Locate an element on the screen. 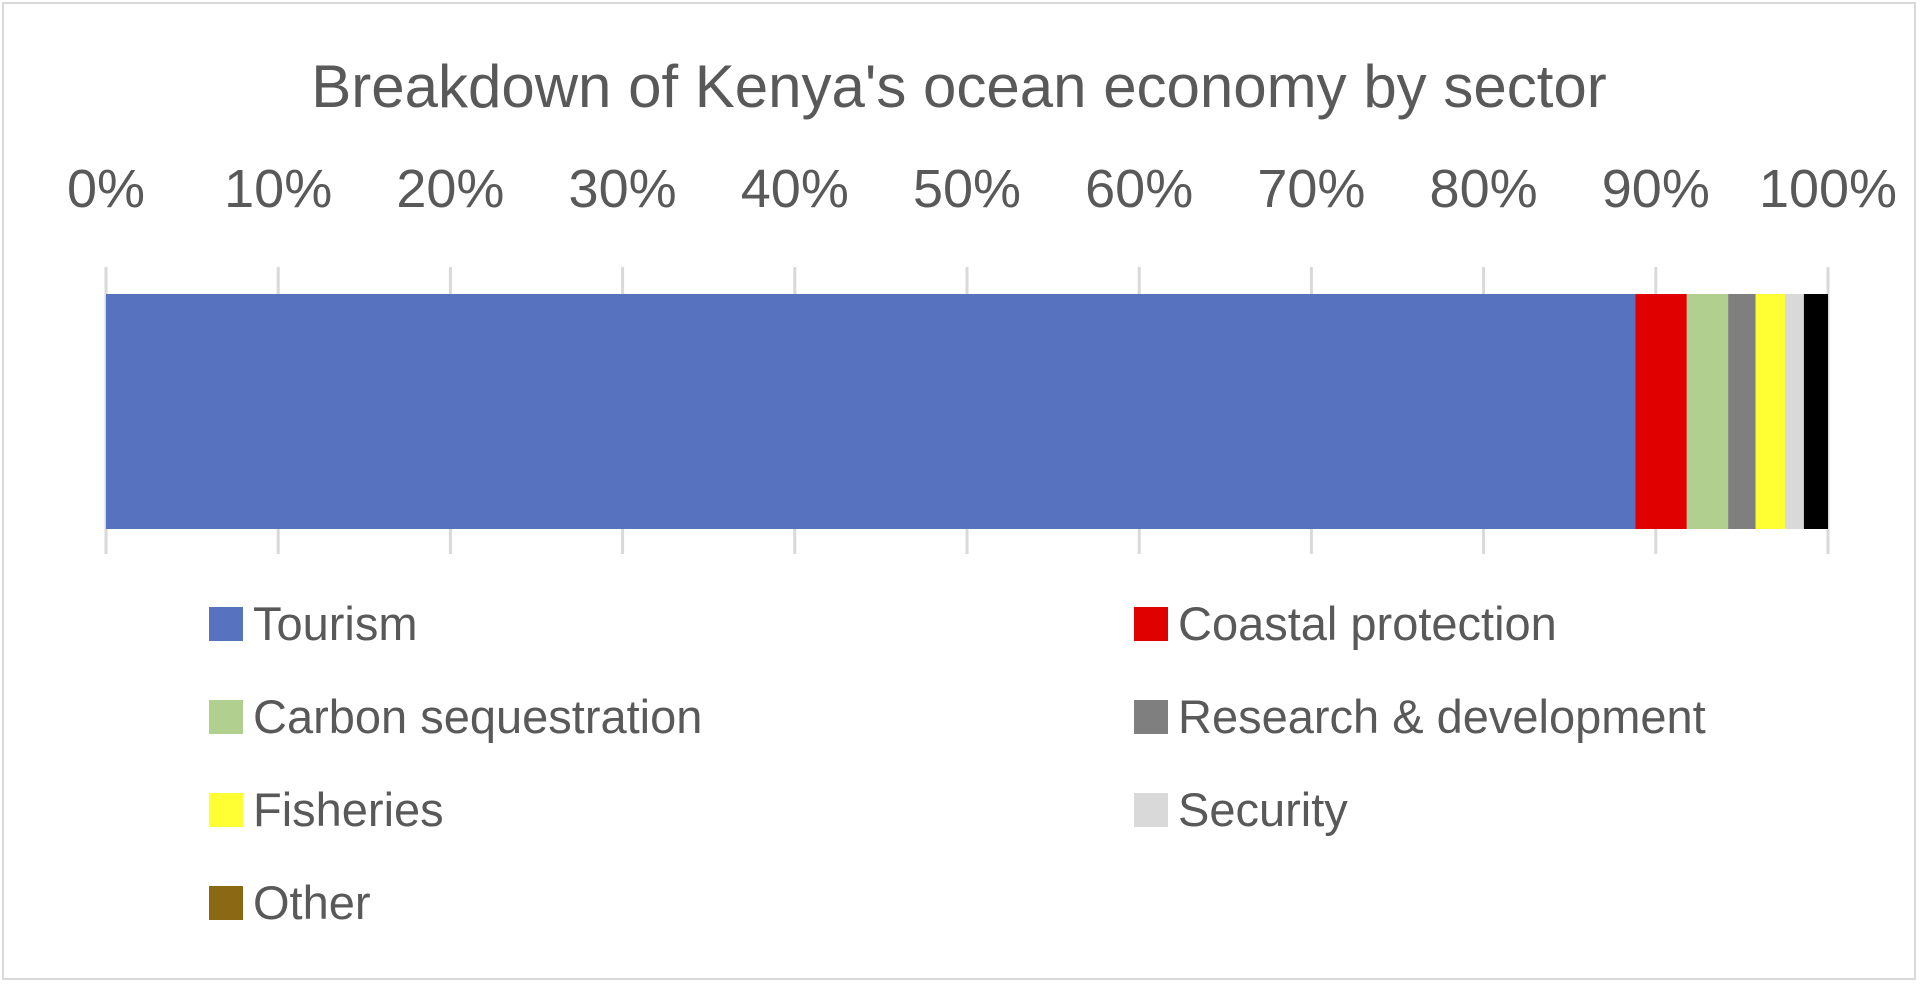 This screenshot has width=1920, height=984. x-tick-label: 60% is located at coordinates (1139, 189).